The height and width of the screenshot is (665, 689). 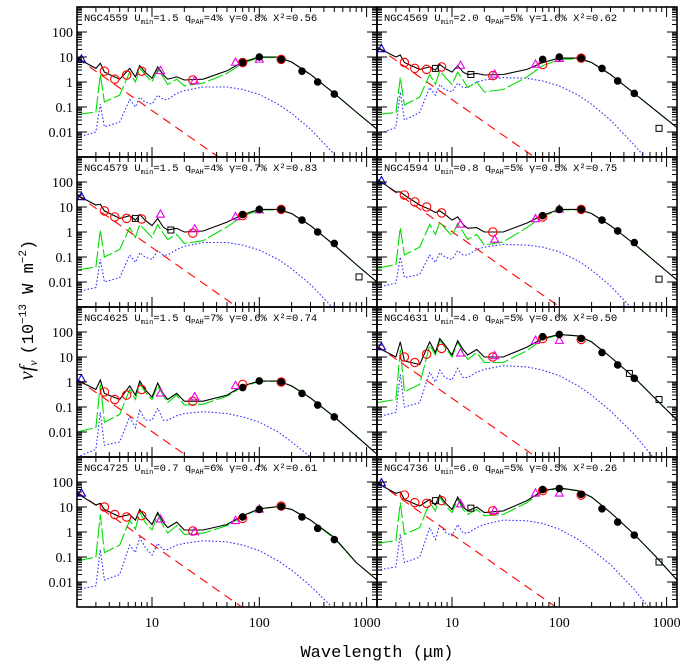 I want to click on black-model-curve, so click(x=527, y=87).